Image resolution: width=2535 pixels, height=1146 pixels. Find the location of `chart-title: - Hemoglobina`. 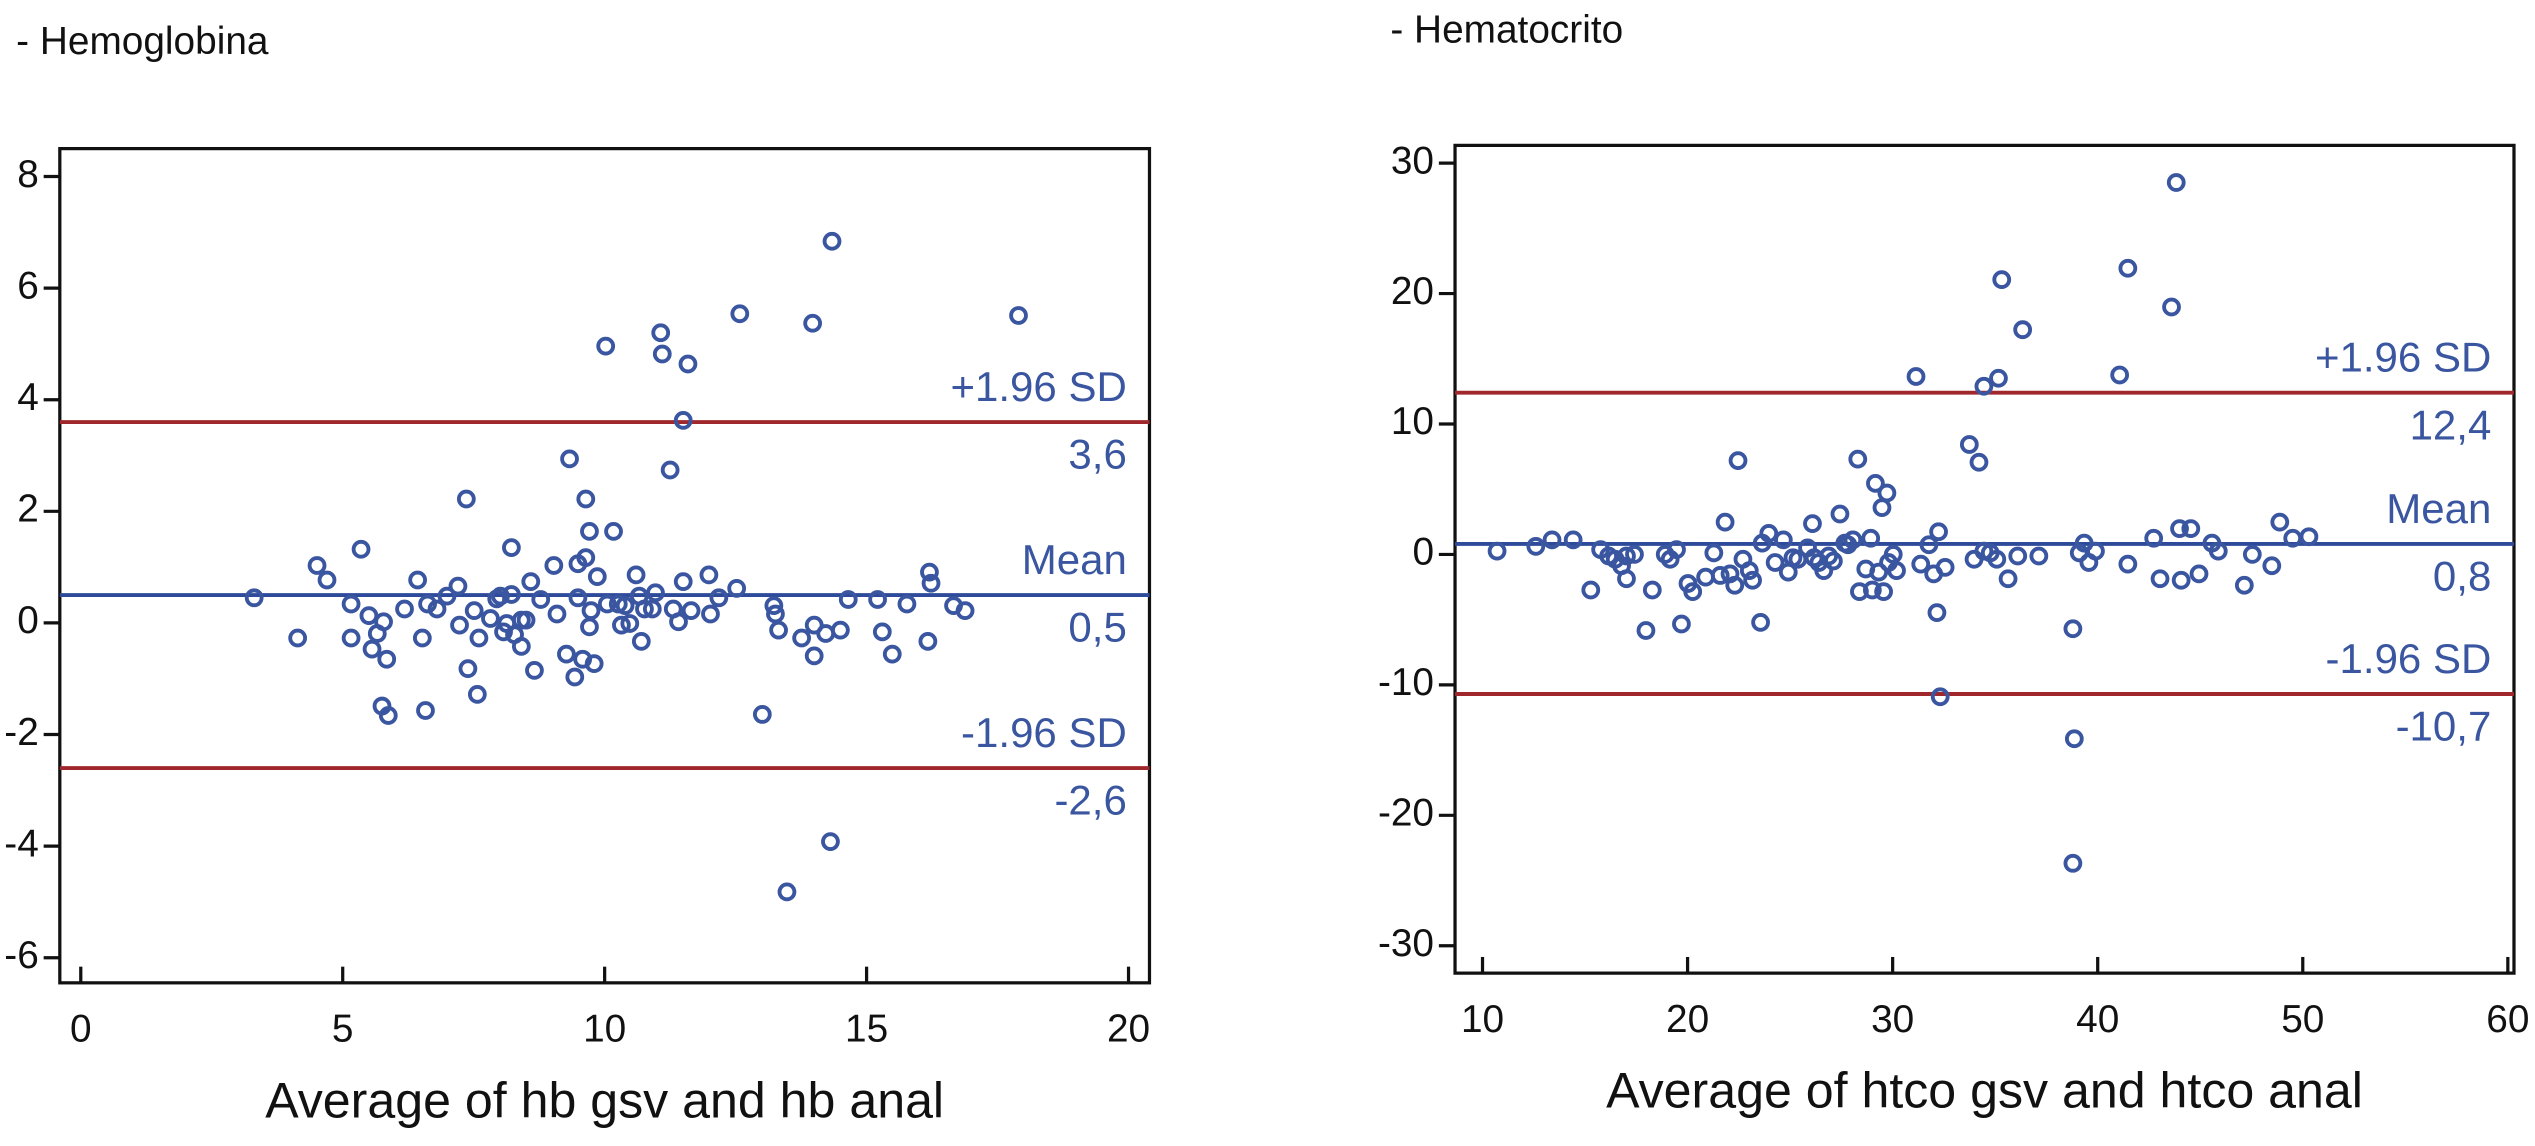

chart-title: - Hemoglobina is located at coordinates (142, 41).